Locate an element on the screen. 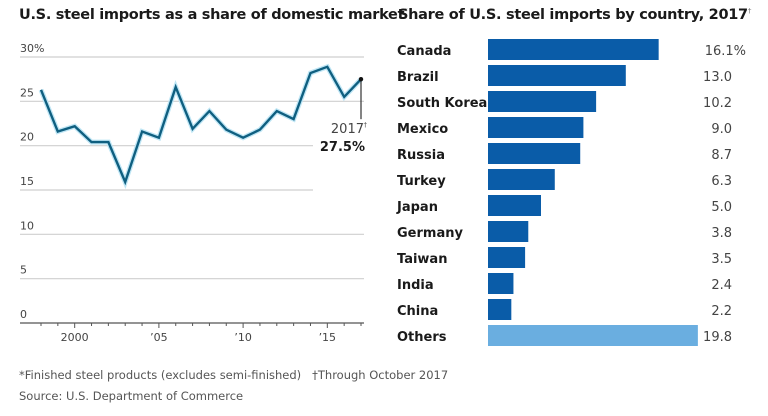  x-tick-label: ’05 is located at coordinates (159, 337).